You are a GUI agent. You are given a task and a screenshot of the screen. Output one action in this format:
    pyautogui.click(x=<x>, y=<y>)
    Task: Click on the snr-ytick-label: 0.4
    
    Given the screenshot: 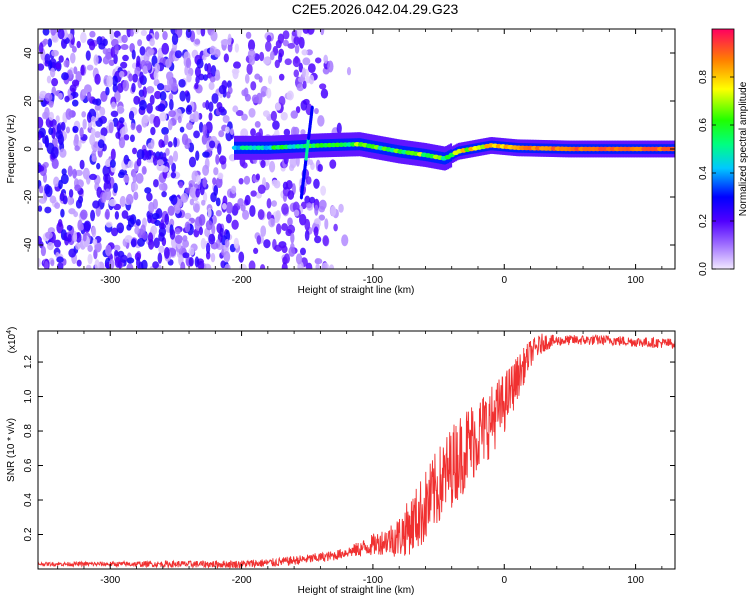 What is the action you would take?
    pyautogui.click(x=28, y=500)
    